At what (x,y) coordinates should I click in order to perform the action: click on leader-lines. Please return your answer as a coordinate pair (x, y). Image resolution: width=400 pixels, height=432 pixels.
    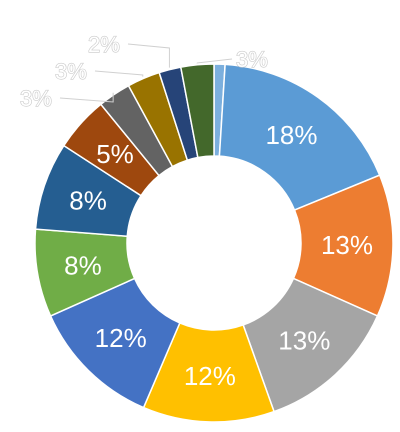
    Looking at the image, I should click on (146, 73).